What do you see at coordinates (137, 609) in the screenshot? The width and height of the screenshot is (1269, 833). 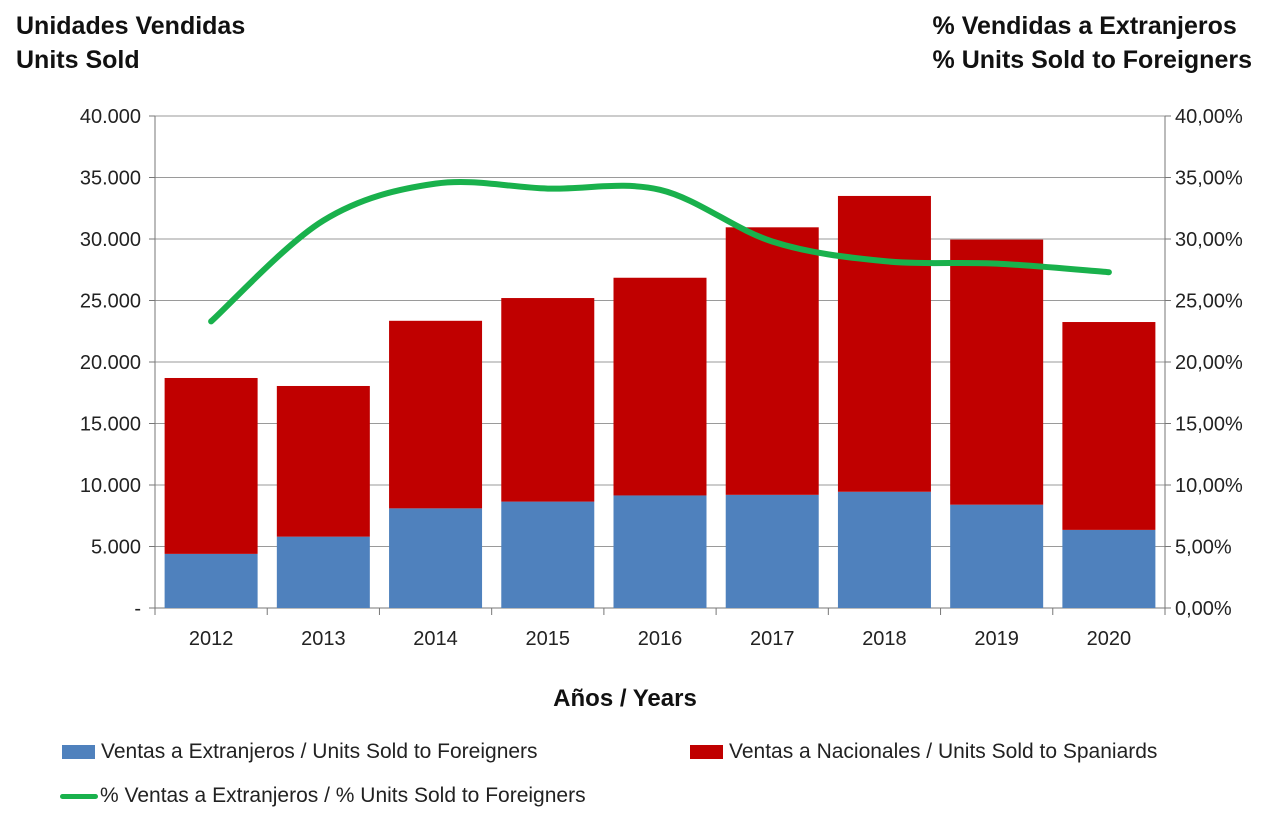 I see `y-tick-label: -` at bounding box center [137, 609].